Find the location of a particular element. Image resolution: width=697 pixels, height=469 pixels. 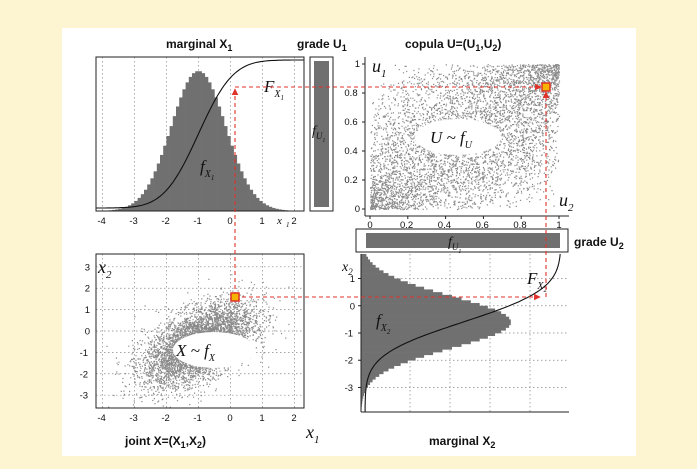

label-f-u2: fU1 is located at coordinates (454, 245).